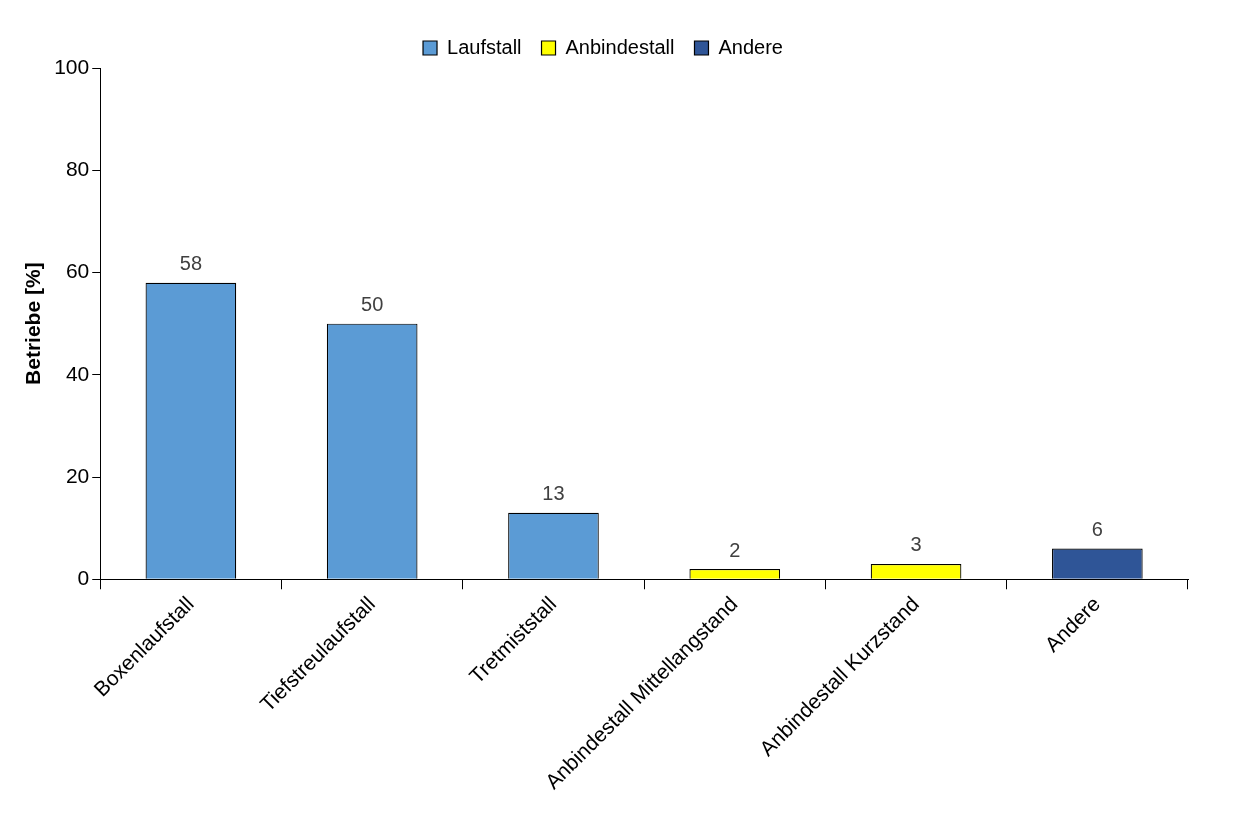 The height and width of the screenshot is (821, 1260). What do you see at coordinates (484, 46) in the screenshot?
I see `legend-label: Laufstall` at bounding box center [484, 46].